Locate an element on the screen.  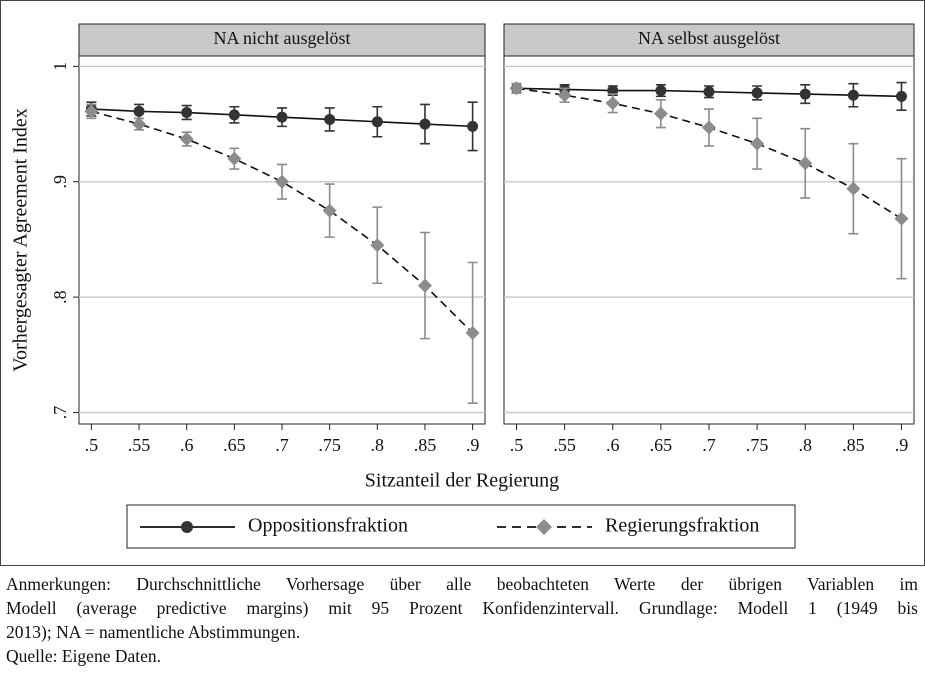
x-axis-label: Sitzanteil der Regierung is located at coordinates (462, 481).